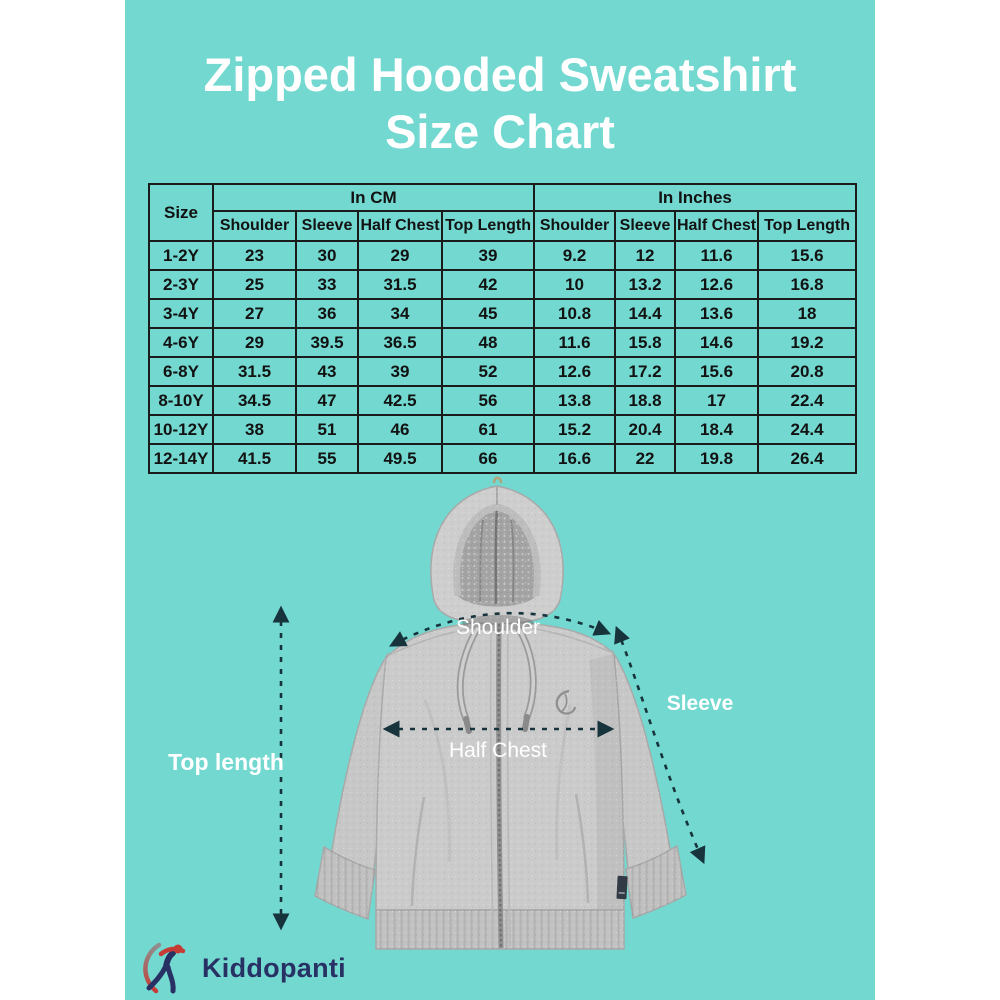 The height and width of the screenshot is (1000, 1000). Describe the element at coordinates (717, 458) in the screenshot. I see `inch-value-cell: 19.8` at that location.